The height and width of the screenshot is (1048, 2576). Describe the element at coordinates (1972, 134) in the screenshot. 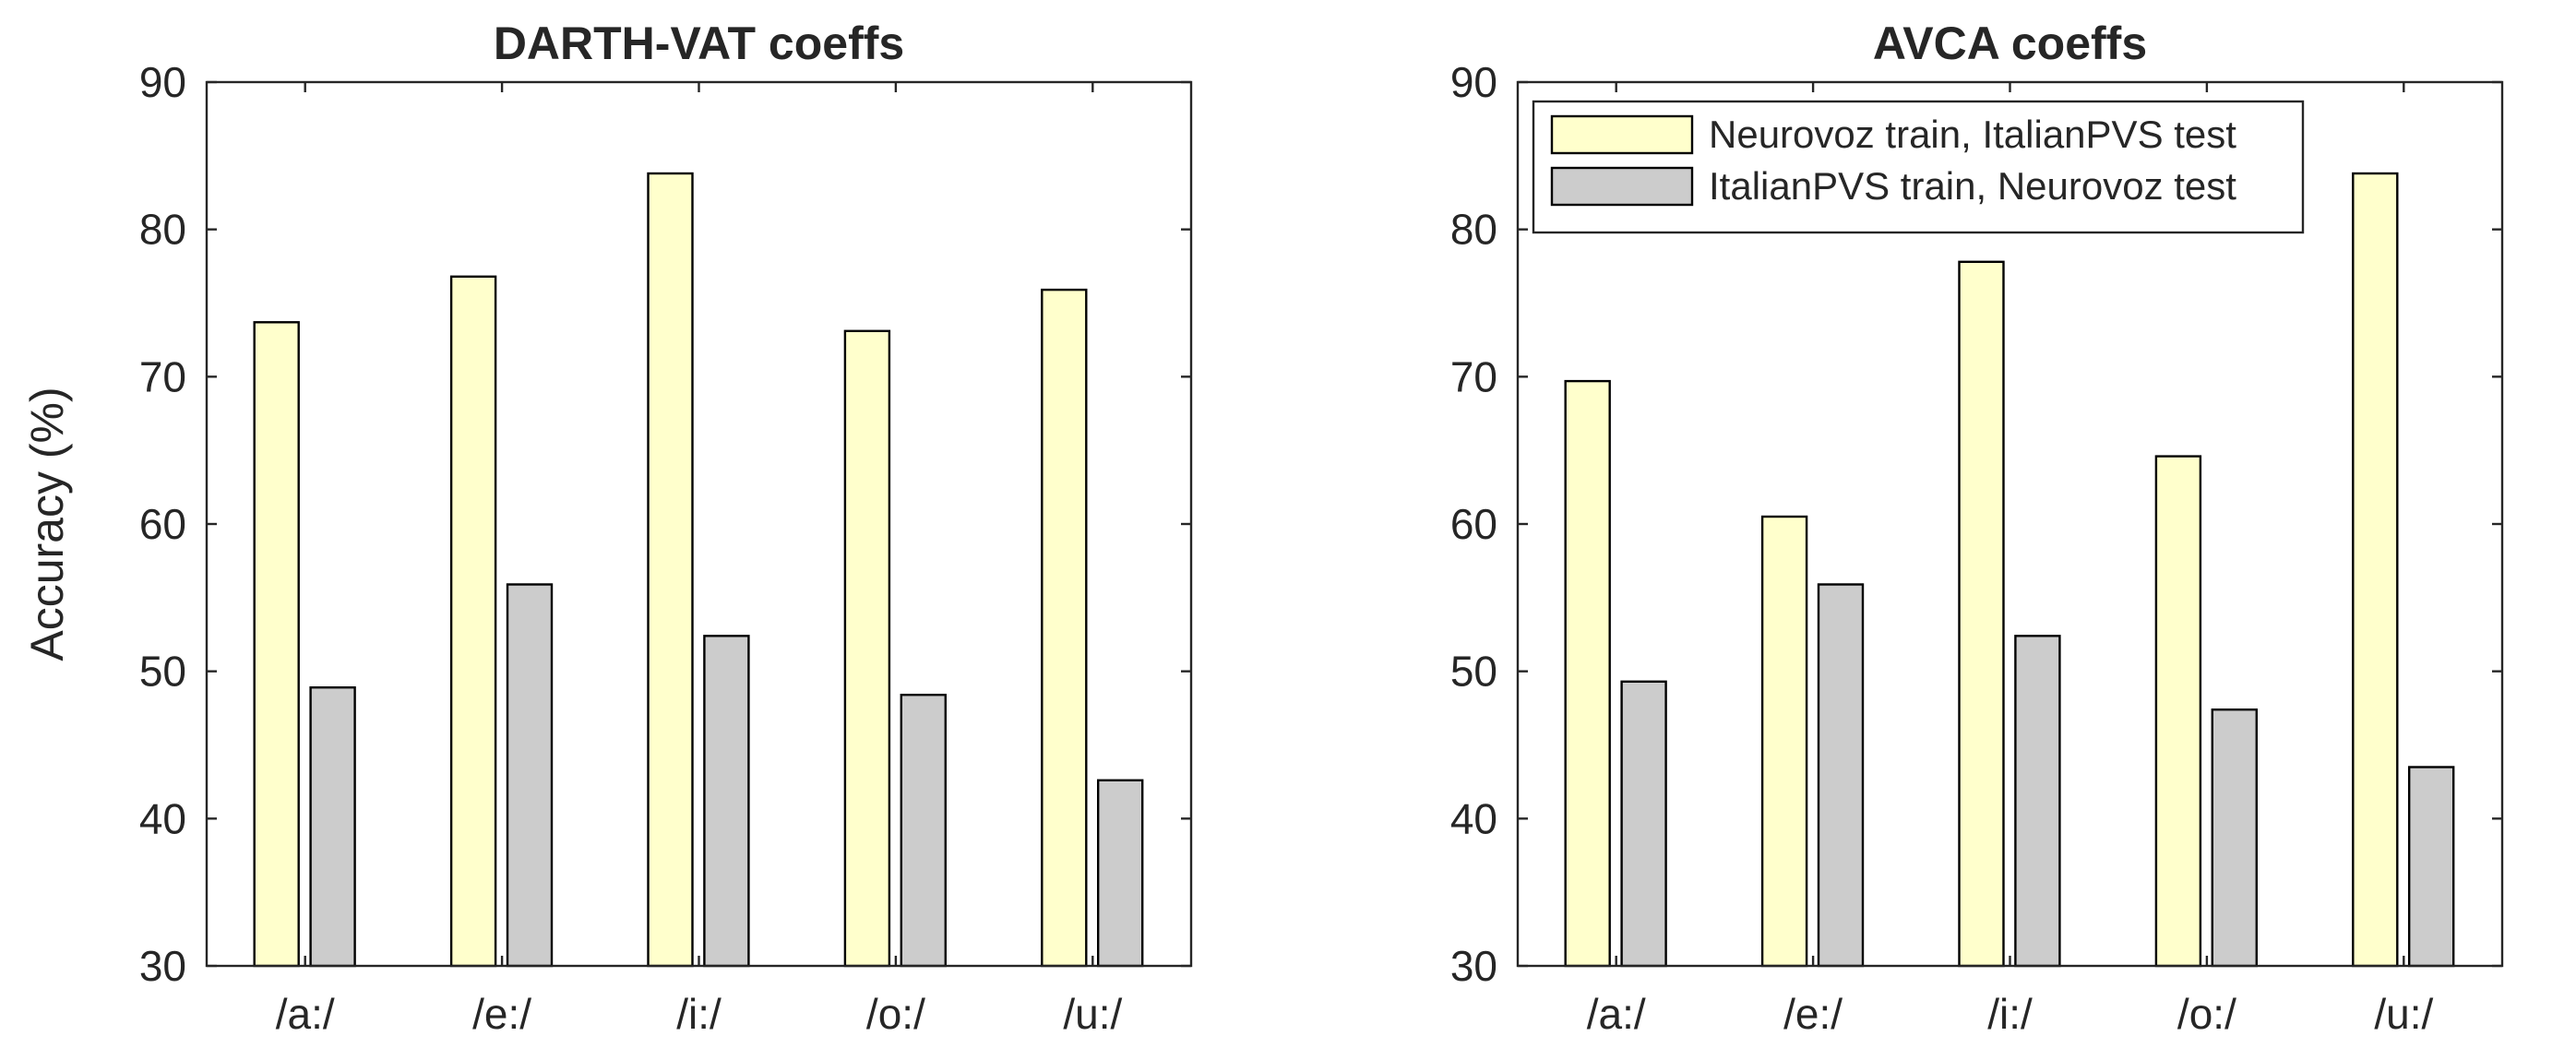

I see `legend-entry-1: Neurovoz train, ItalianPVS test` at that location.